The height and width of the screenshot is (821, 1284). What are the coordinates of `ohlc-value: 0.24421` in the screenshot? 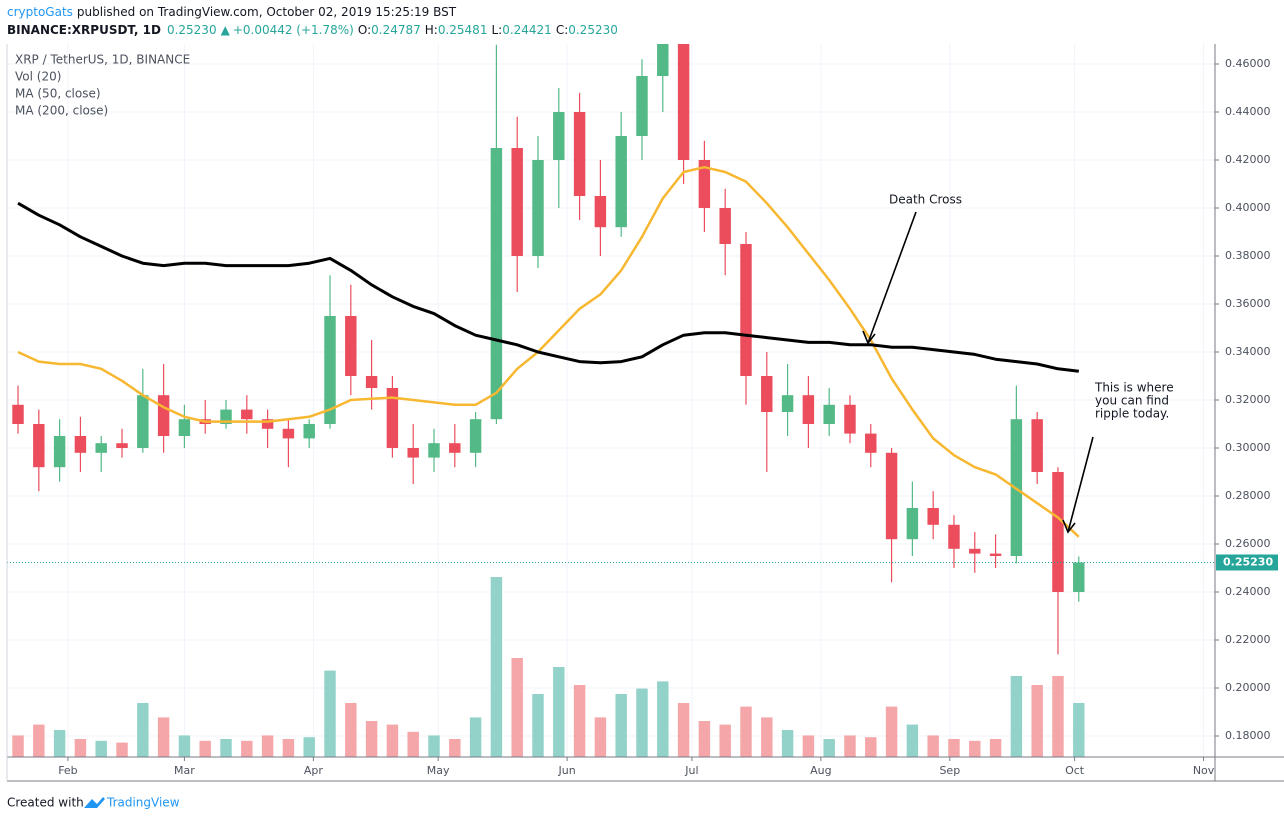 It's located at (527, 30).